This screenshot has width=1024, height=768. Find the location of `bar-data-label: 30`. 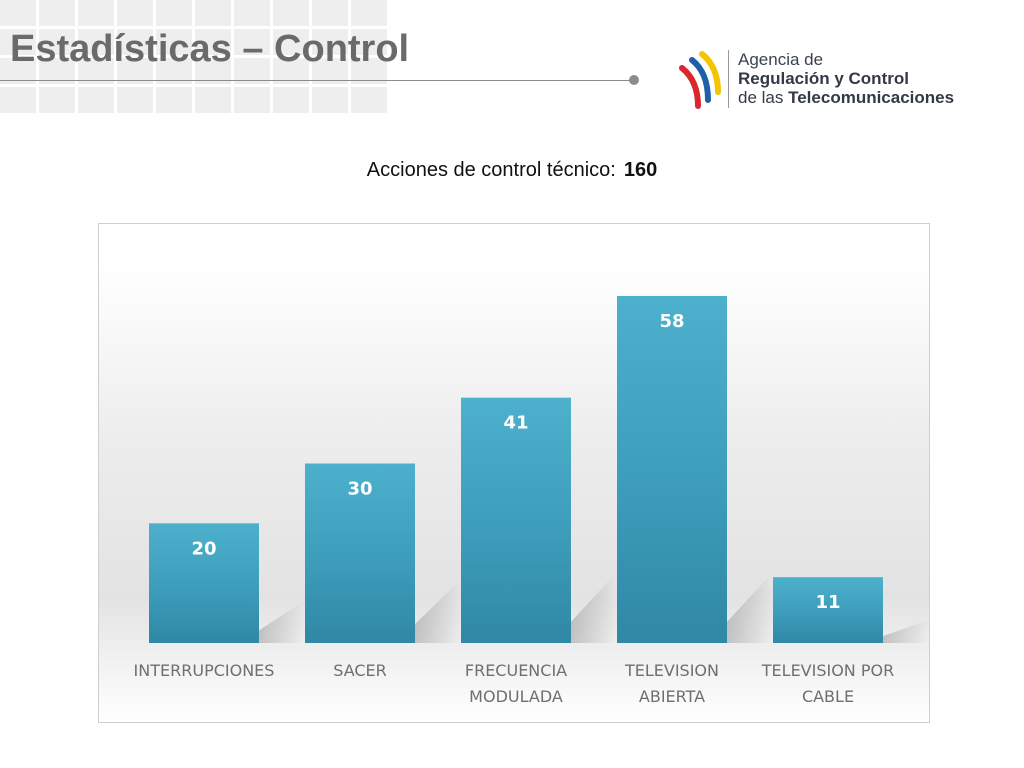

bar-data-label: 30 is located at coordinates (359, 489).